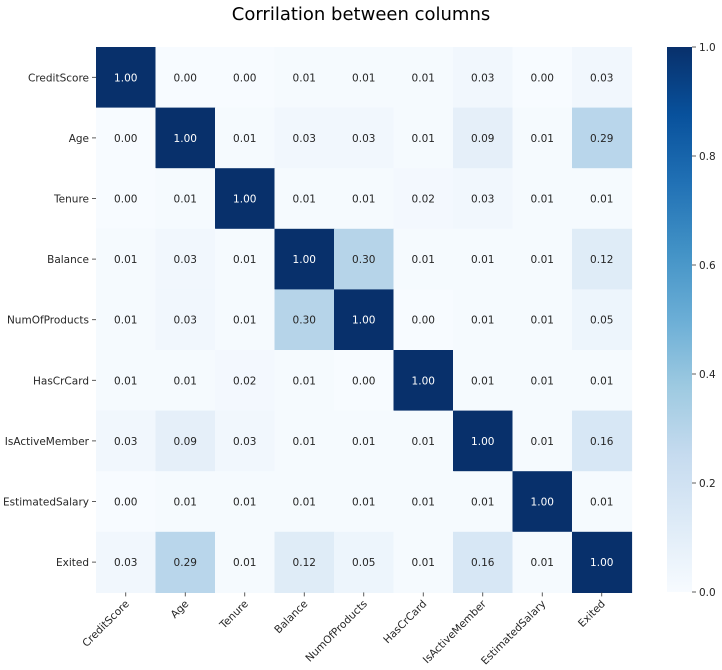 Image resolution: width=722 pixels, height=670 pixels. Describe the element at coordinates (707, 157) in the screenshot. I see `colorbar-tick-label: 0.8` at that location.